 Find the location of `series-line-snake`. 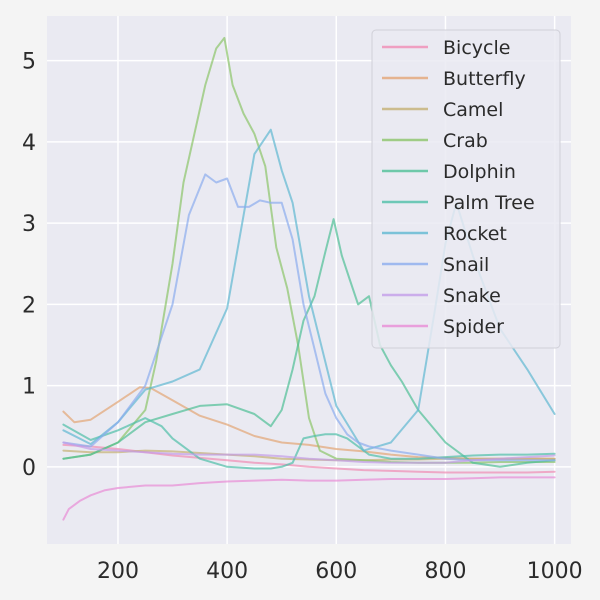

series-line-snake is located at coordinates (309, 452).